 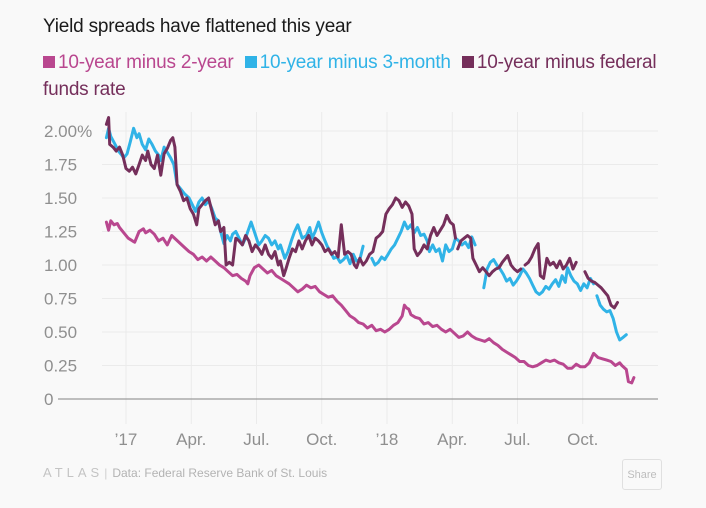 I want to click on y-tick-label: 0.25, so click(x=60, y=366).